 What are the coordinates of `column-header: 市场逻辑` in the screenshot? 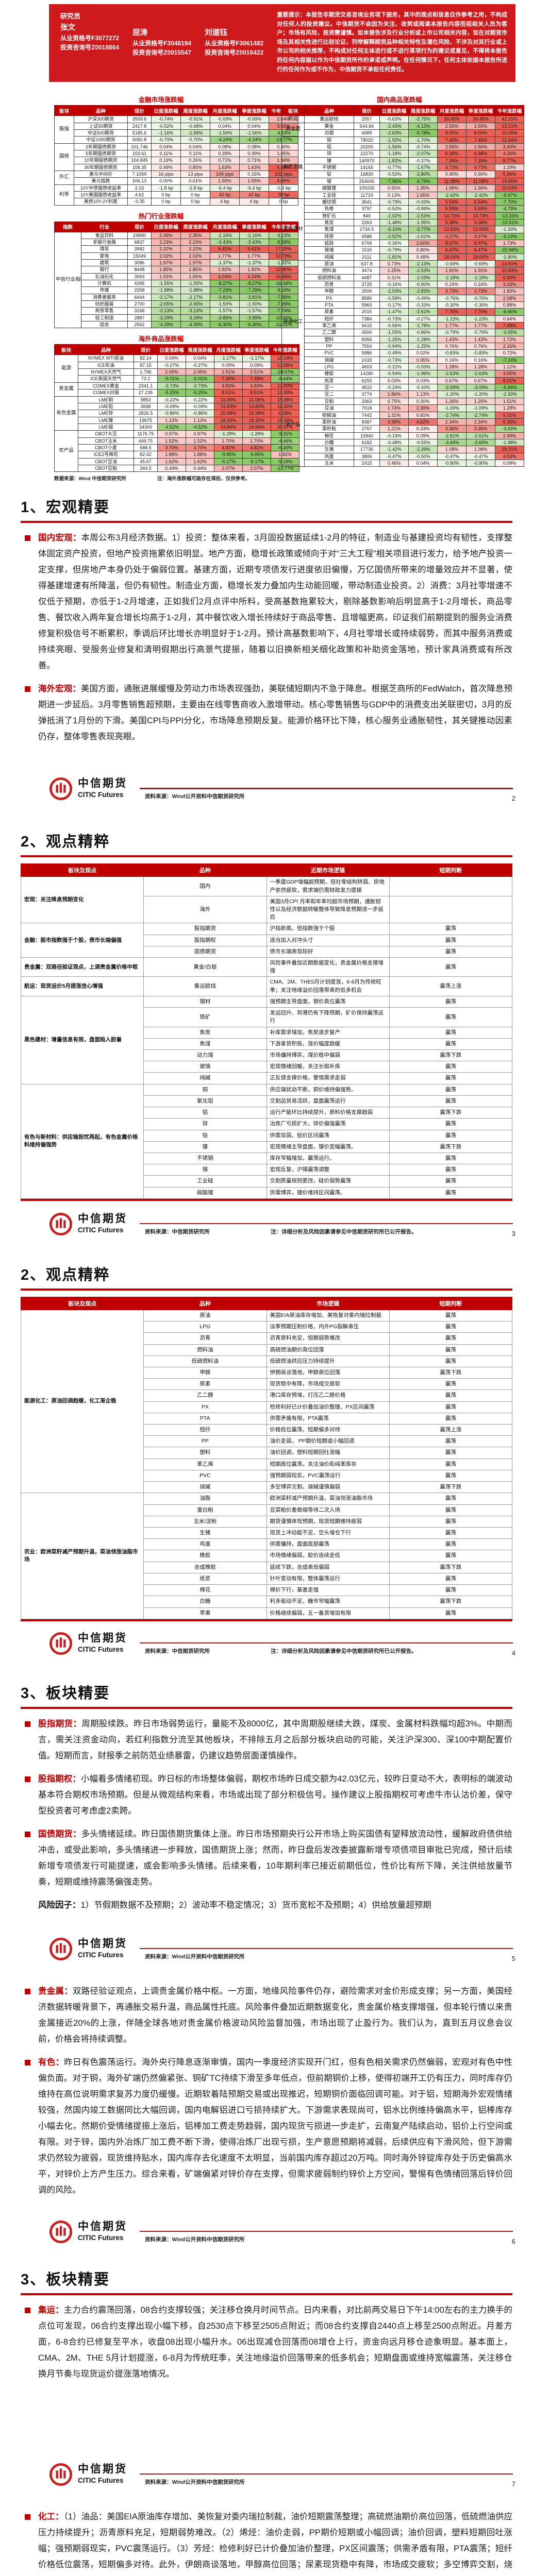 It's located at (328, 1303).